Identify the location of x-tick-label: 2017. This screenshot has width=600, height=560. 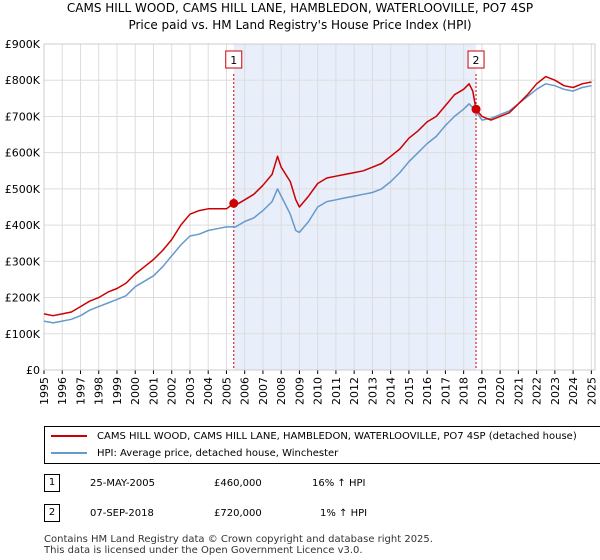
(445, 391).